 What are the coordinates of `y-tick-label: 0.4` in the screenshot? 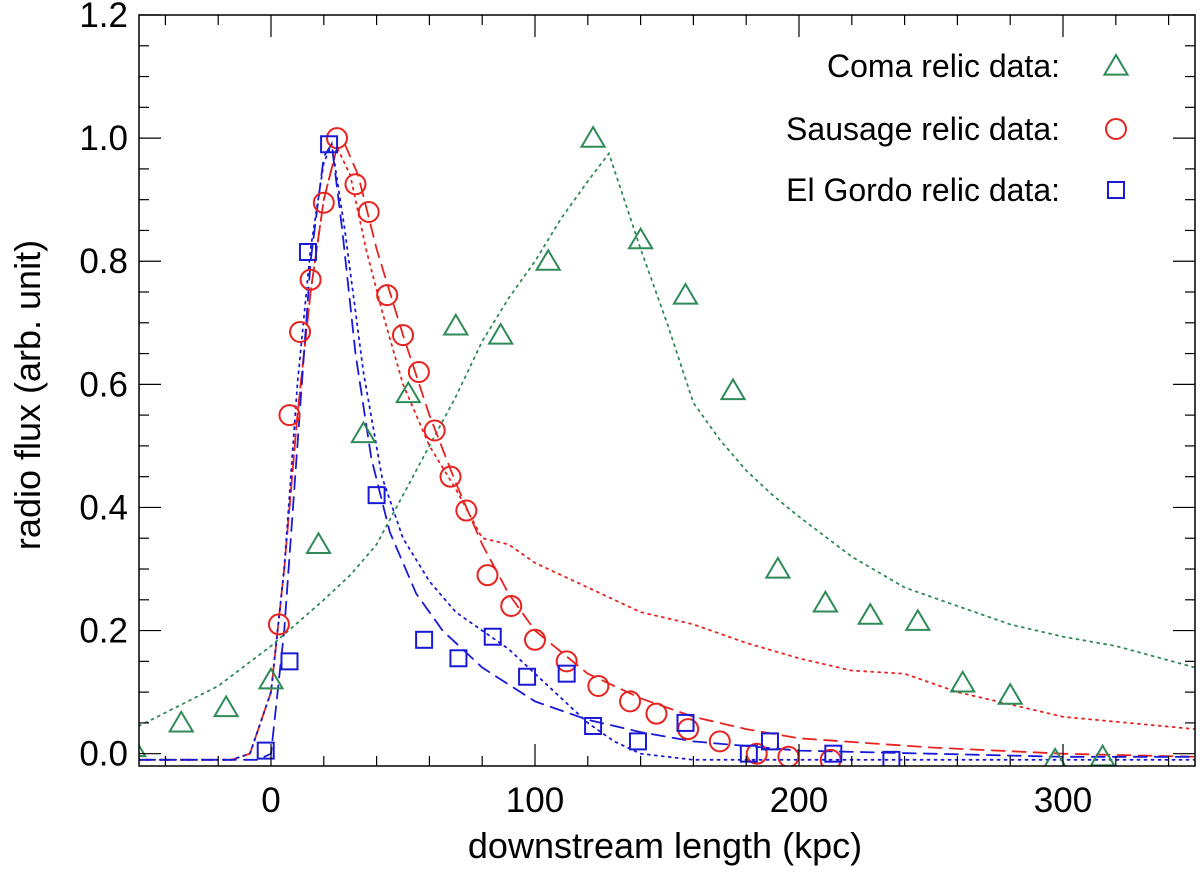 It's located at (103, 507).